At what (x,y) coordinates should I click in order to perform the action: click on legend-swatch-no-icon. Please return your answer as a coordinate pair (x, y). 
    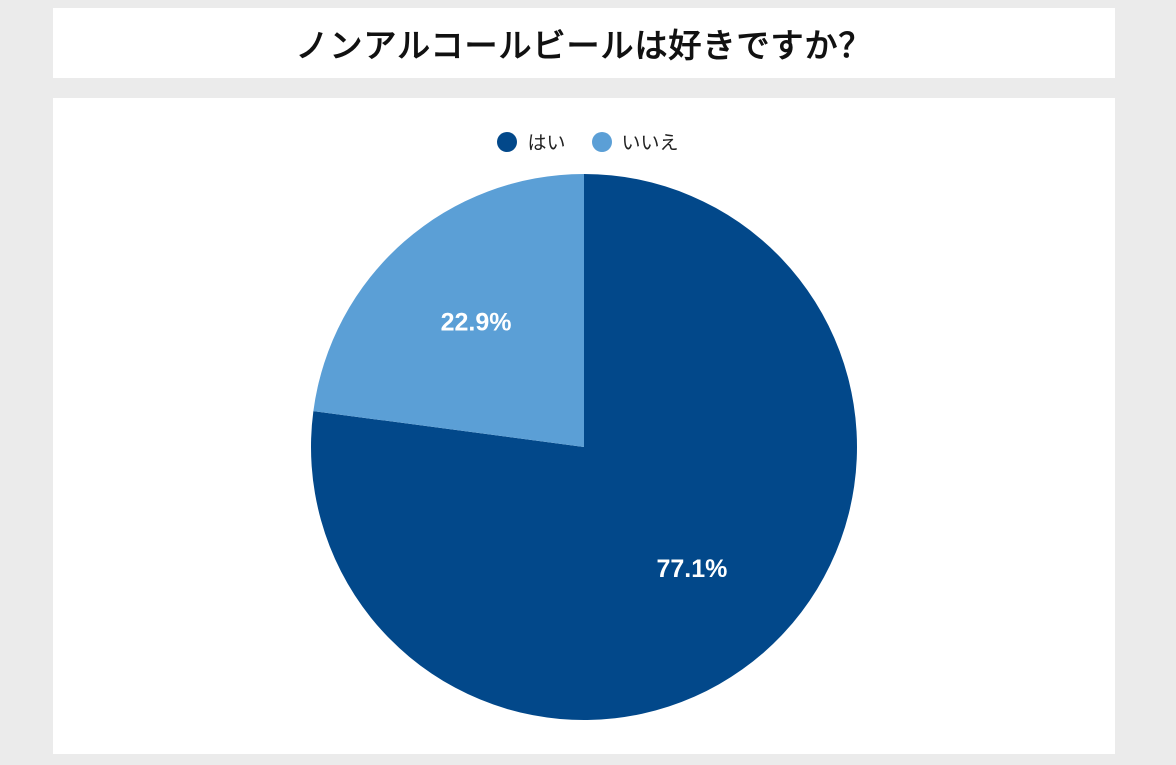
    Looking at the image, I should click on (601, 141).